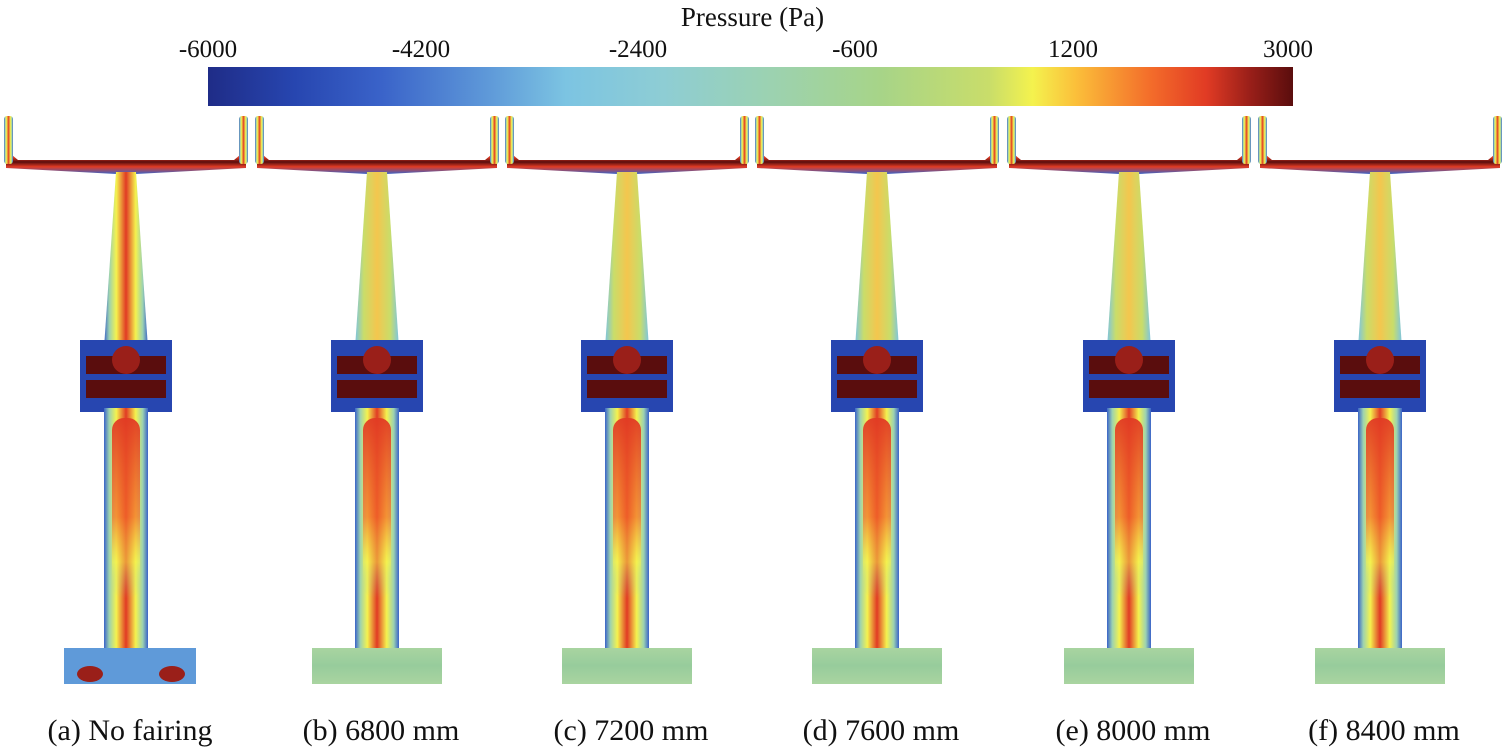  Describe the element at coordinates (421, 49) in the screenshot. I see `colorbar-tick-label: -4200` at that location.